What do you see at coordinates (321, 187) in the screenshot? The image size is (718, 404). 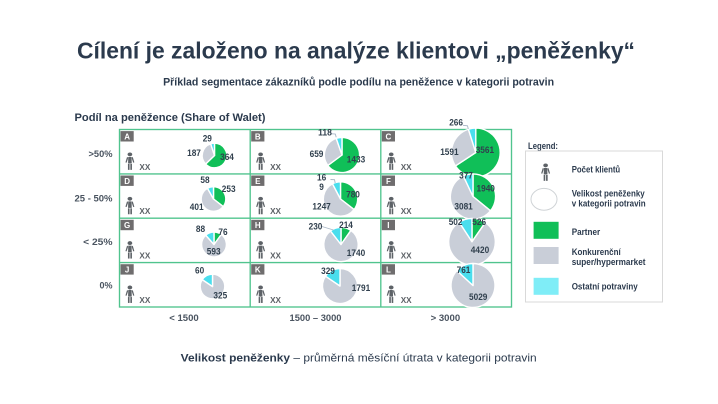 I see `svg-text: 9` at bounding box center [321, 187].